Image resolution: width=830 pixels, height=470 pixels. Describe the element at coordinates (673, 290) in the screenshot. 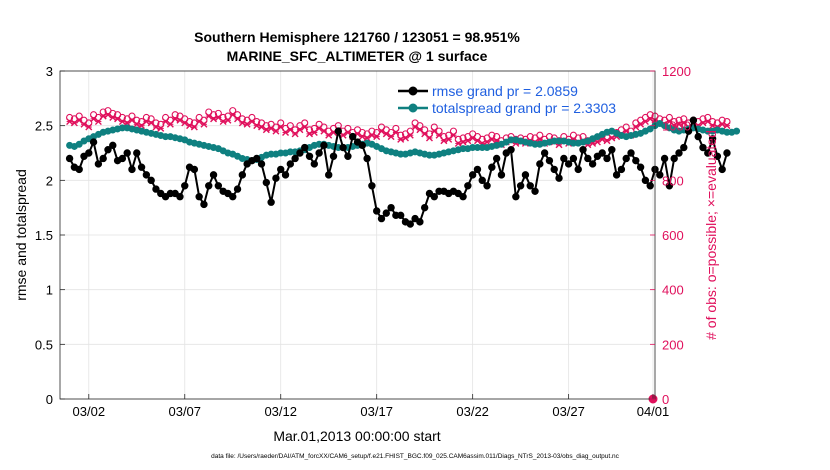

I see `y-right-tick-label: 400` at that location.